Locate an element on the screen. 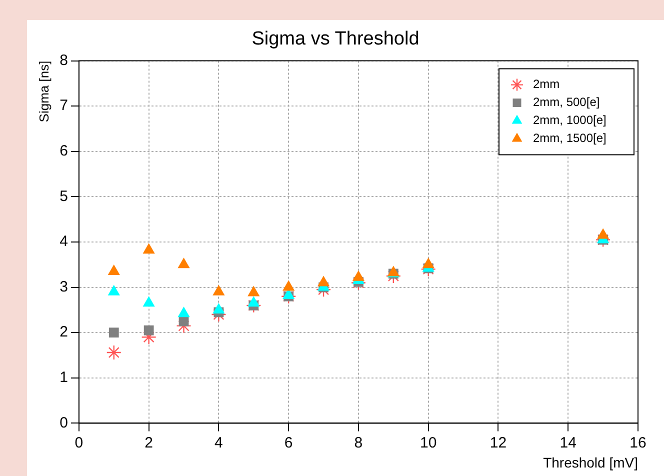  x-tick-label: 6 is located at coordinates (288, 443).